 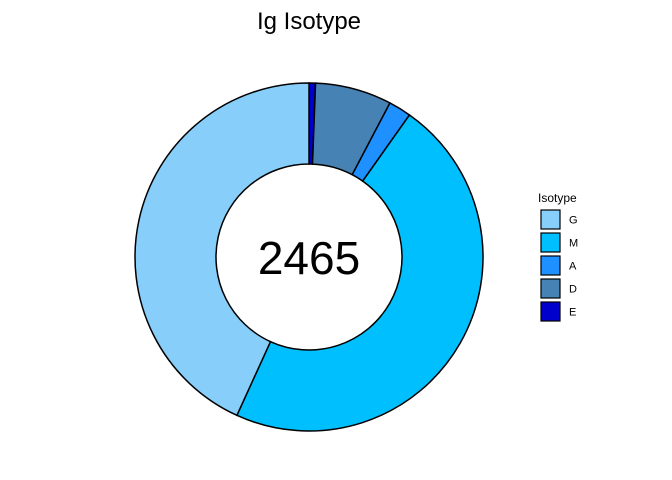 What do you see at coordinates (557, 198) in the screenshot?
I see `legend-title: Isotype` at bounding box center [557, 198].